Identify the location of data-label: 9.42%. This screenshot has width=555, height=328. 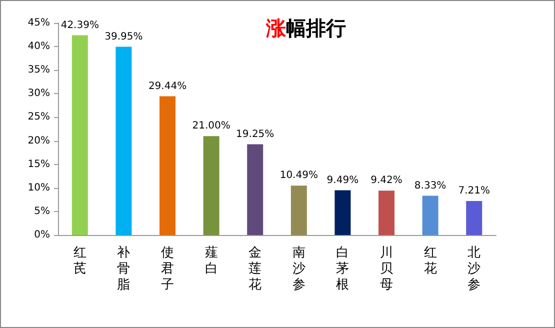
(386, 180).